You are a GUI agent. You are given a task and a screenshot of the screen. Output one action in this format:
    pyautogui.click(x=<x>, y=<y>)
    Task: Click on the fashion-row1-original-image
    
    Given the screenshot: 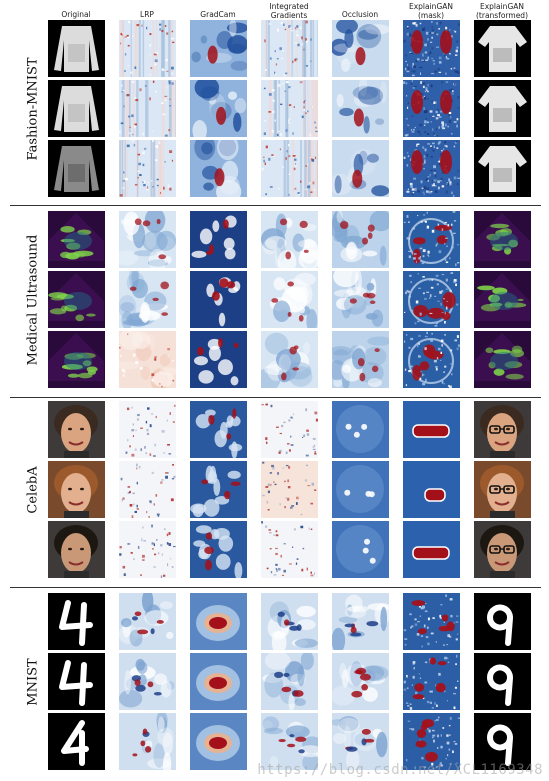 What is the action you would take?
    pyautogui.click(x=76, y=48)
    